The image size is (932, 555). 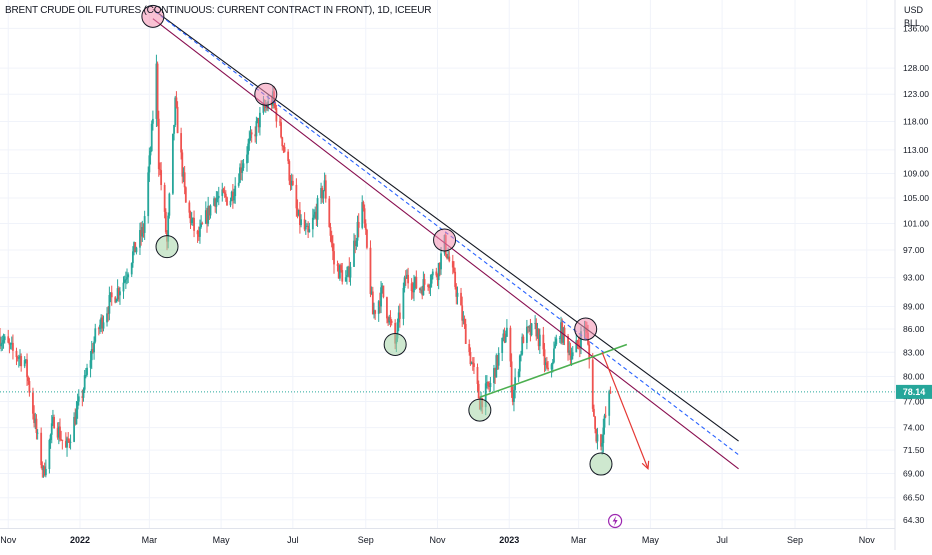 I want to click on y-tick-label: 97.00, so click(x=914, y=250).